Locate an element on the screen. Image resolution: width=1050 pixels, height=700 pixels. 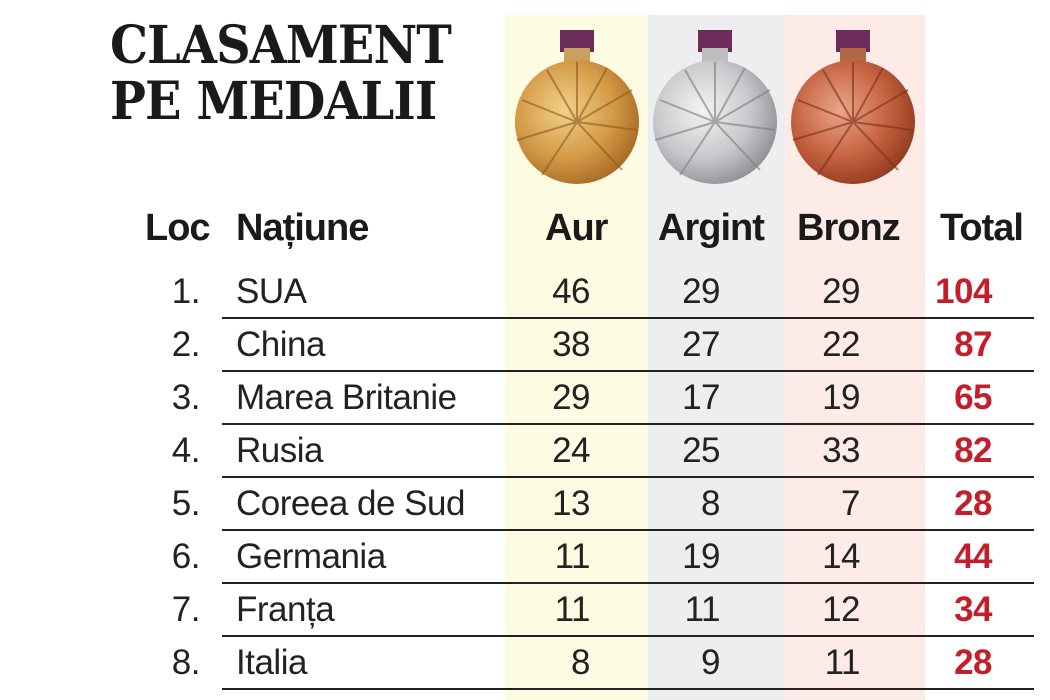
cell-aur: 24 is located at coordinates (571, 450).